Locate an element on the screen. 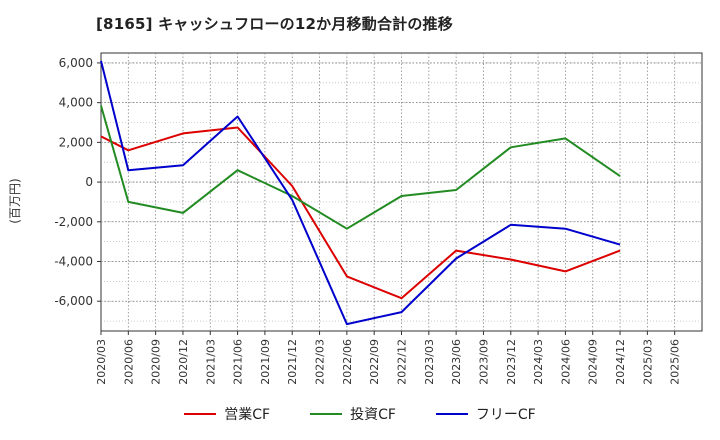 The image size is (720, 440). legend-item: フリーCF is located at coordinates (485, 414).